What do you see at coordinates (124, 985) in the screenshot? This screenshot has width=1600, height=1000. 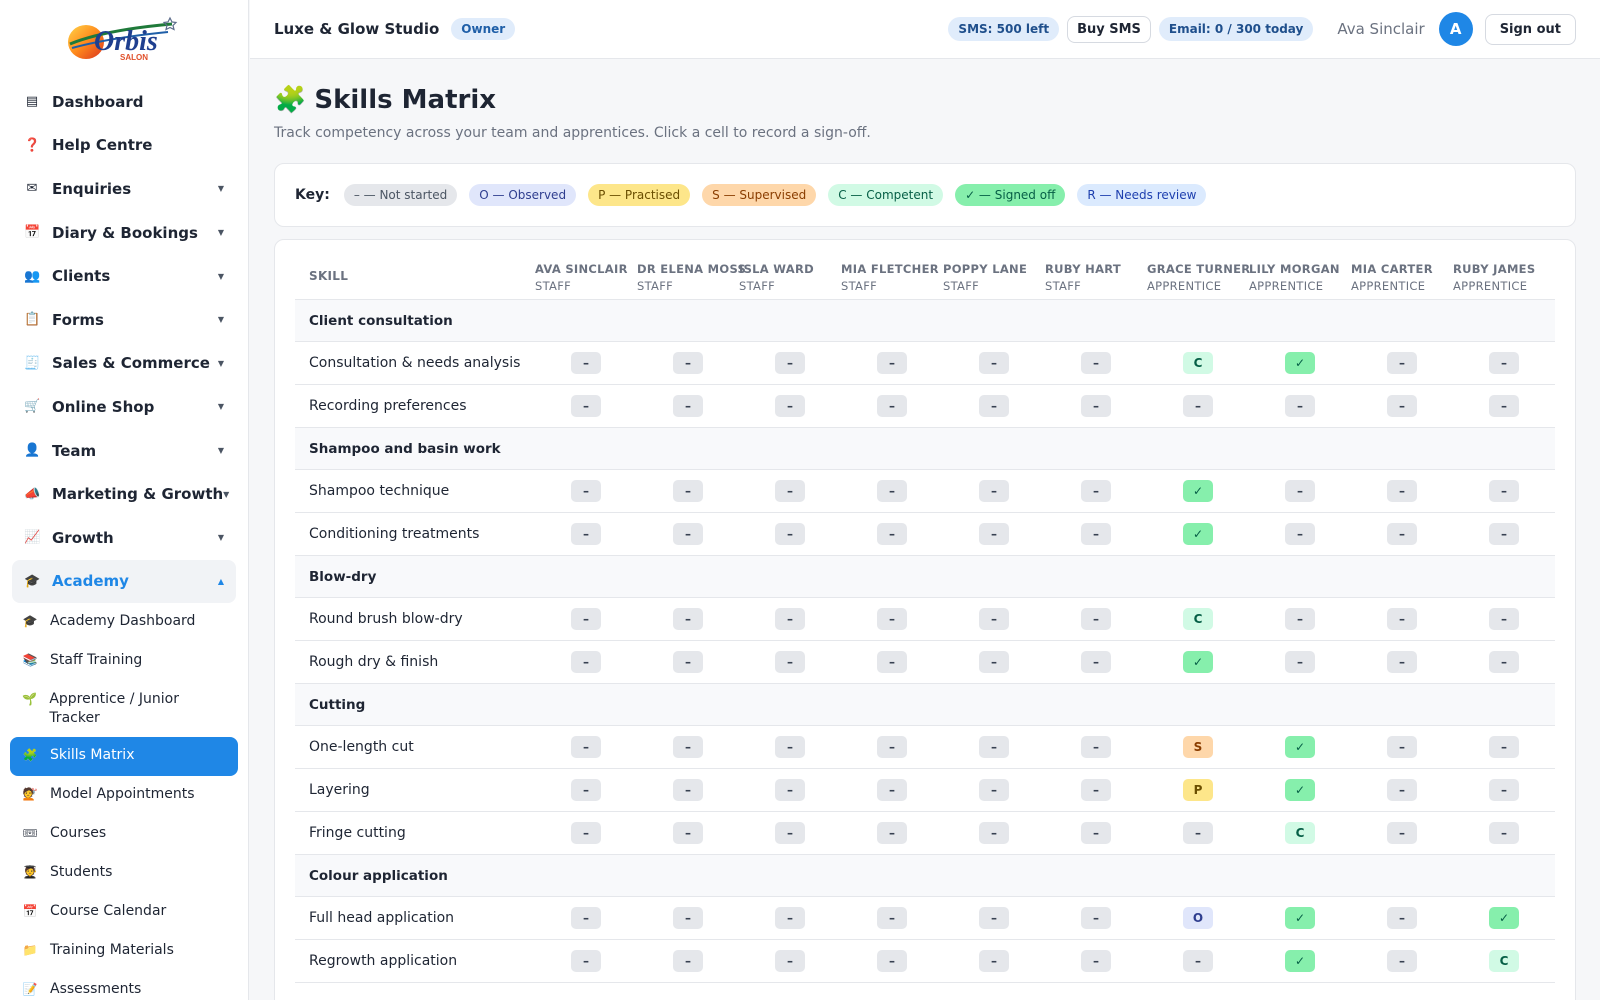 I see `sidebar-subitem-assessments: 📝 Assessments` at bounding box center [124, 985].